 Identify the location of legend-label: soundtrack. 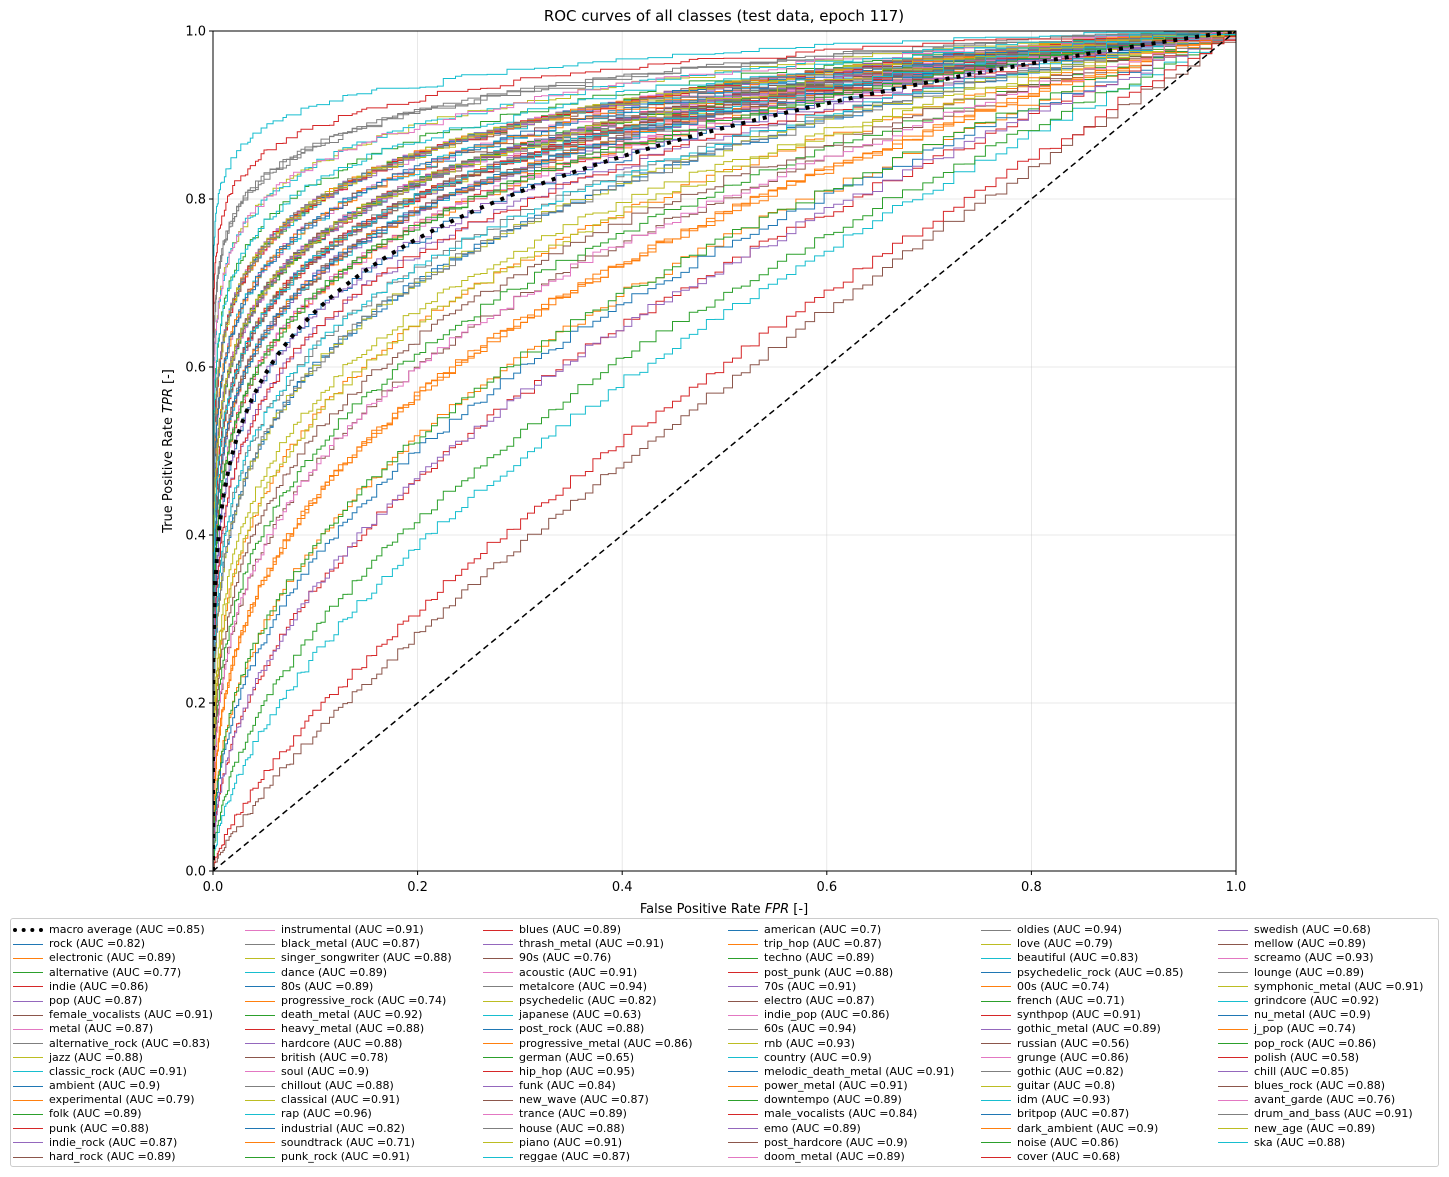
(312, 1142).